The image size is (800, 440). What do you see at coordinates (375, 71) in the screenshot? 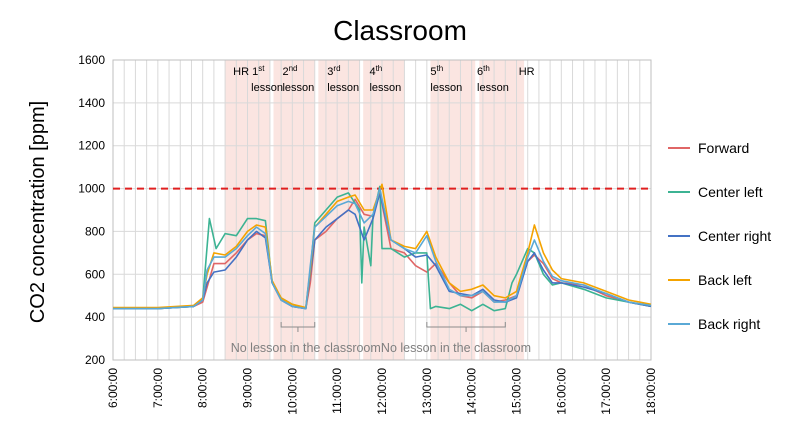
I see `lesson-label-4: 4th` at bounding box center [375, 71].